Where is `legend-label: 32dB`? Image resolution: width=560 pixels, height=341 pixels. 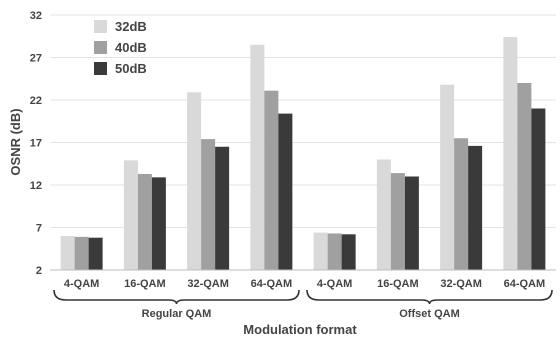 legend-label: 32dB is located at coordinates (131, 26).